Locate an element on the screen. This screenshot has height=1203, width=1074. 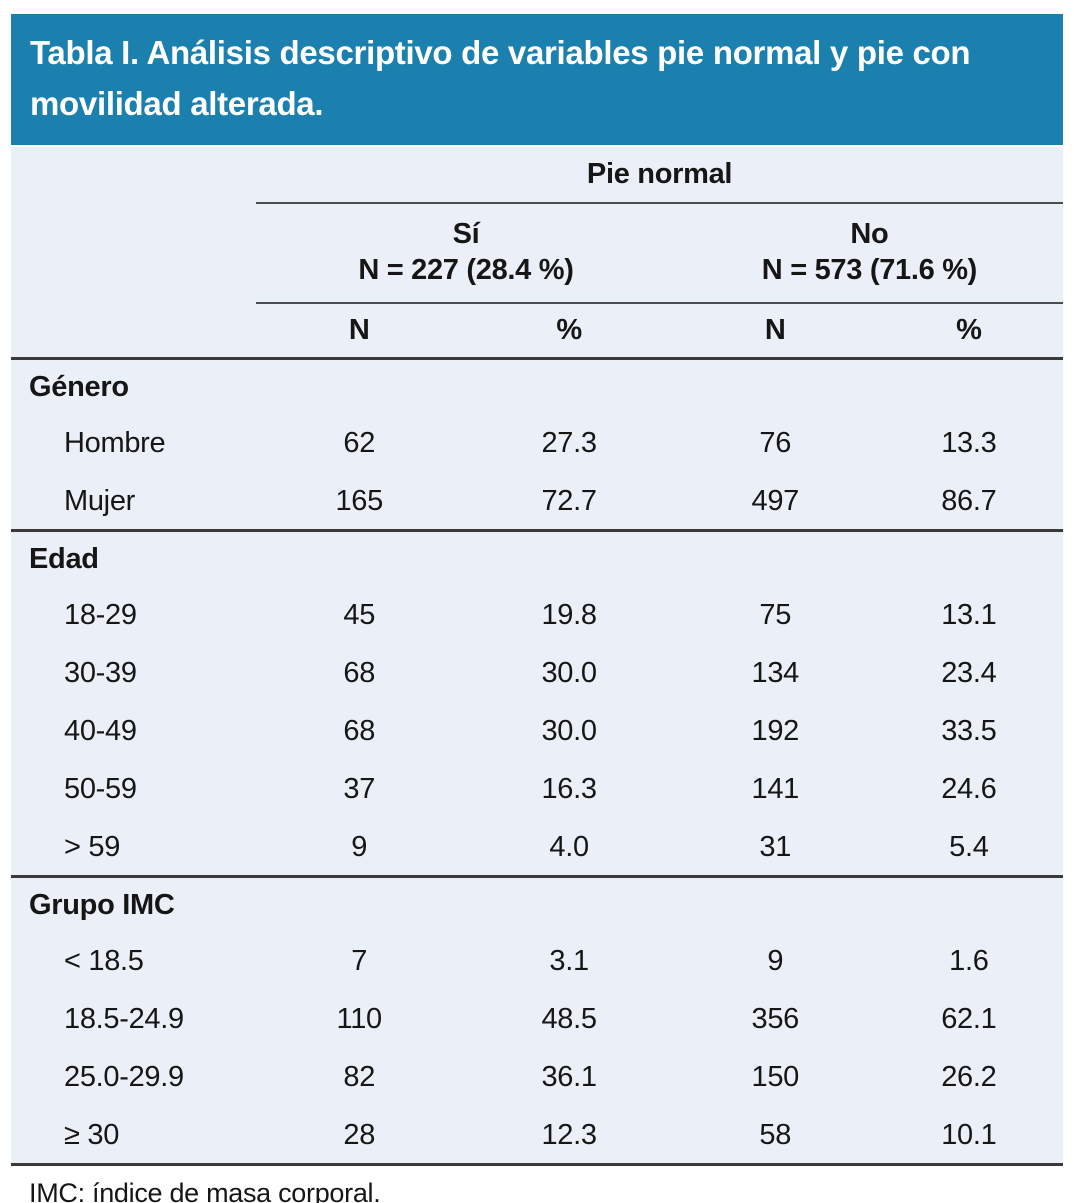
subgroup-si-n: N = 227 (28.4 %) is located at coordinates (466, 269).